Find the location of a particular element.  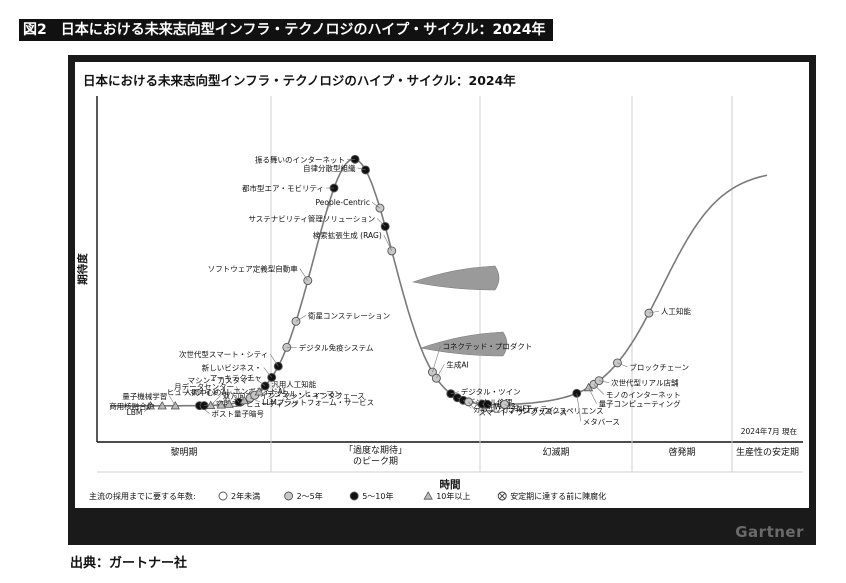

legend-label: 2～5年 is located at coordinates (310, 496).